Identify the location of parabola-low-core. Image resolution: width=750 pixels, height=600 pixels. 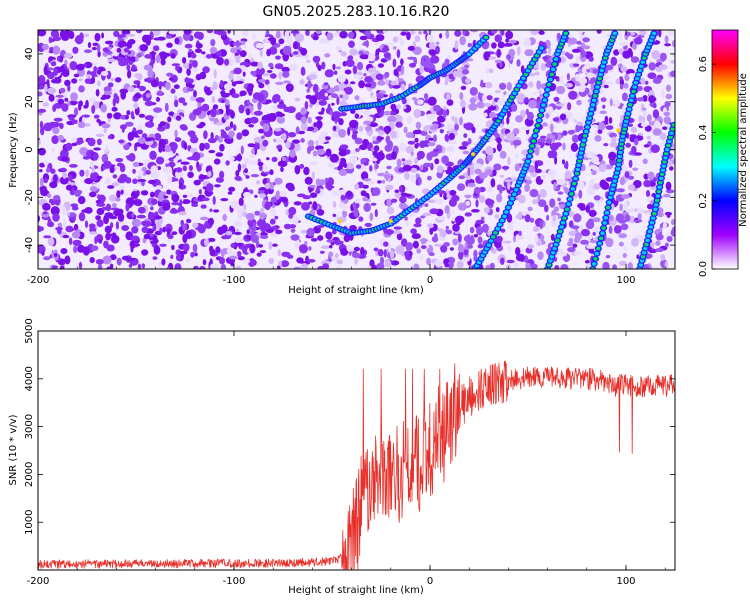
(519, 85).